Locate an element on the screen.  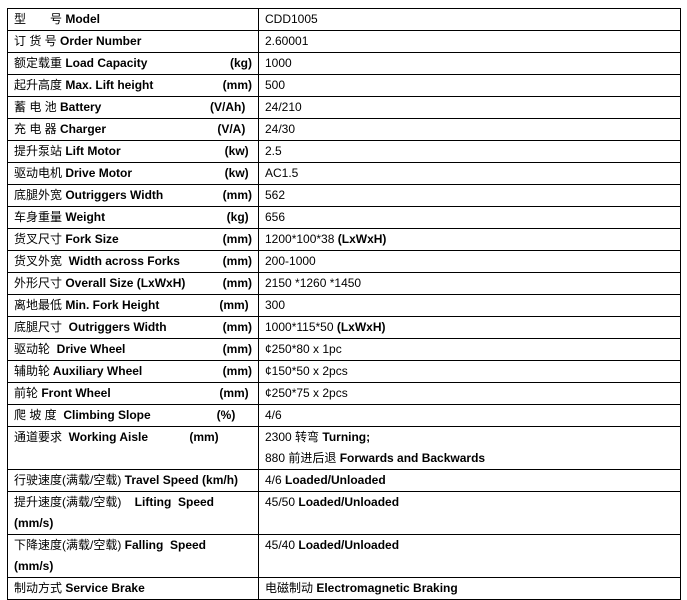
table-row: 底腿外宽 Outriggers Width (mm) 562 is located at coordinates (344, 195).